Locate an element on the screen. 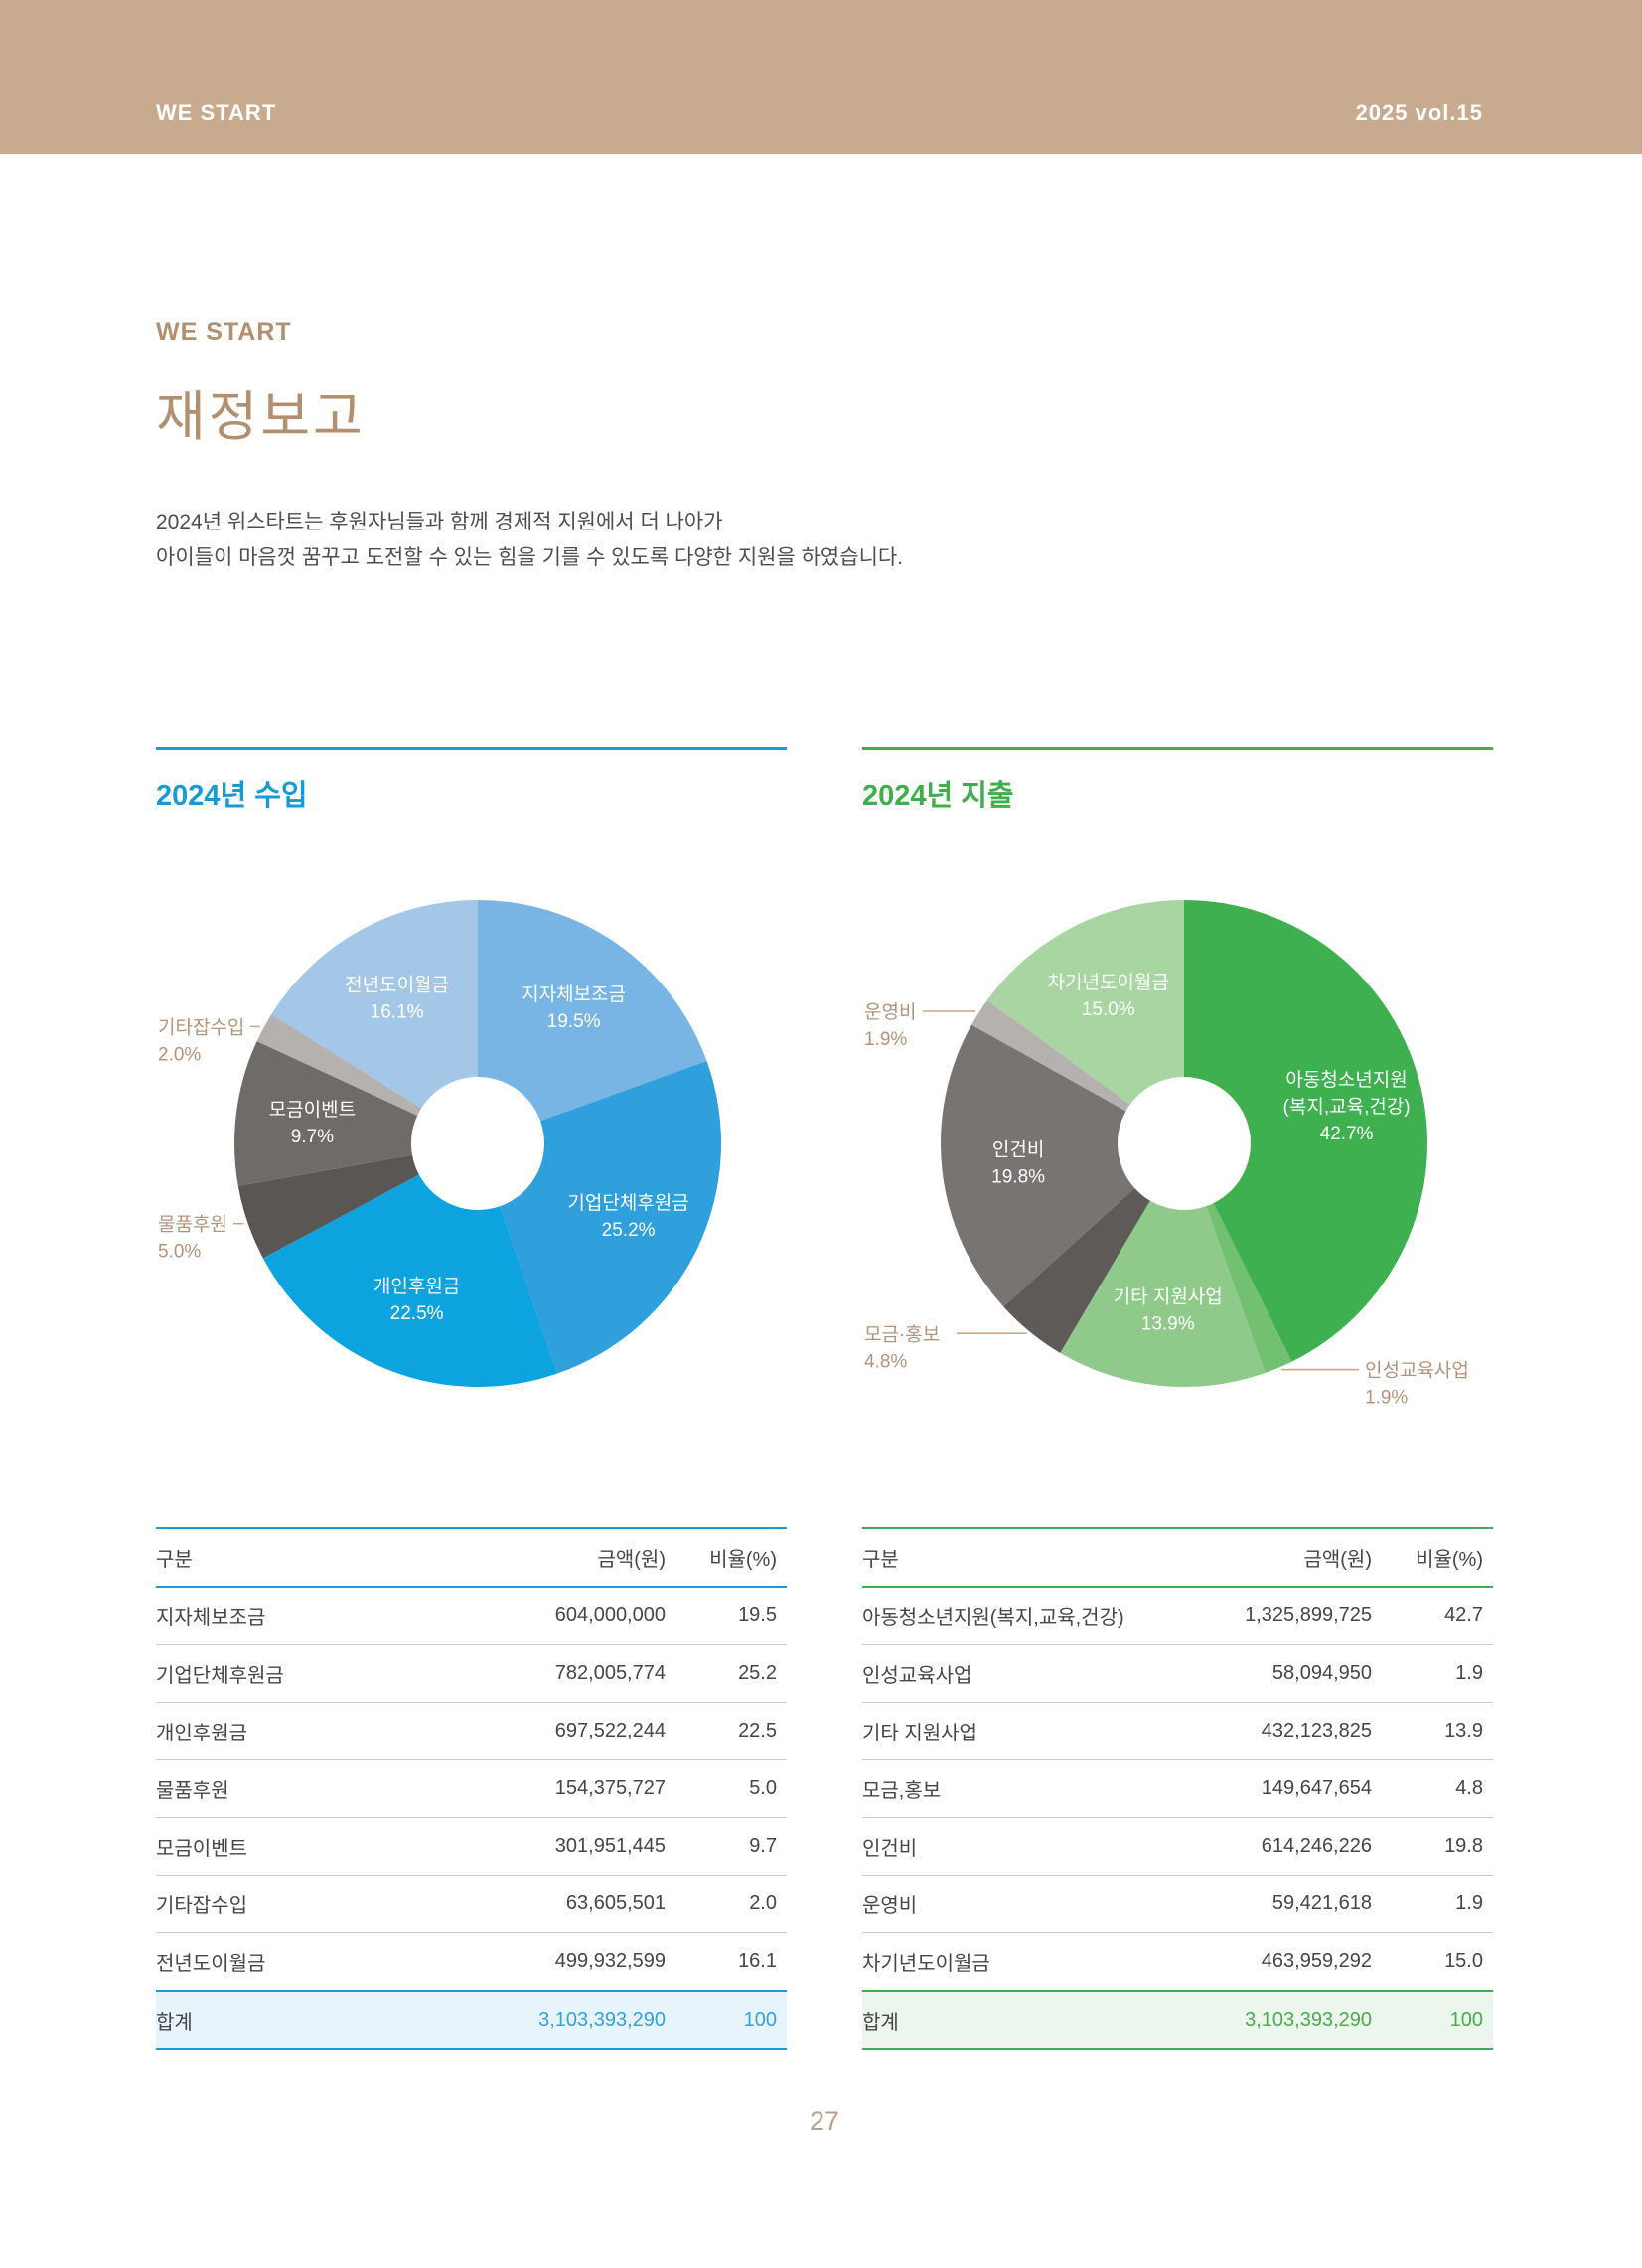 The height and width of the screenshot is (2268, 1642). table-row: 기업단체후원금 782,005,774 25.2 is located at coordinates (471, 1673).